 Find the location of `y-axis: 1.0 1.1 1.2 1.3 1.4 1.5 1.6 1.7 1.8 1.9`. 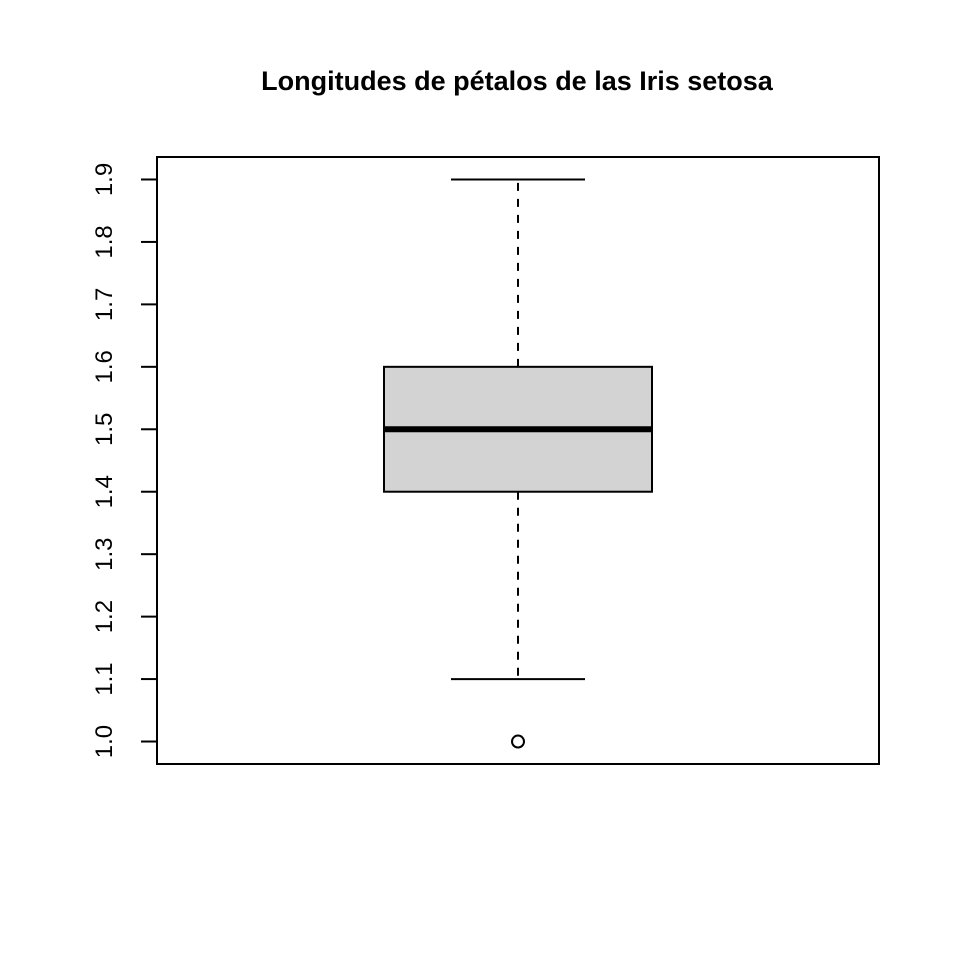

y-axis: 1.0 1.1 1.2 1.3 1.4 1.5 1.6 1.7 1.8 1.9 is located at coordinates (124, 460).